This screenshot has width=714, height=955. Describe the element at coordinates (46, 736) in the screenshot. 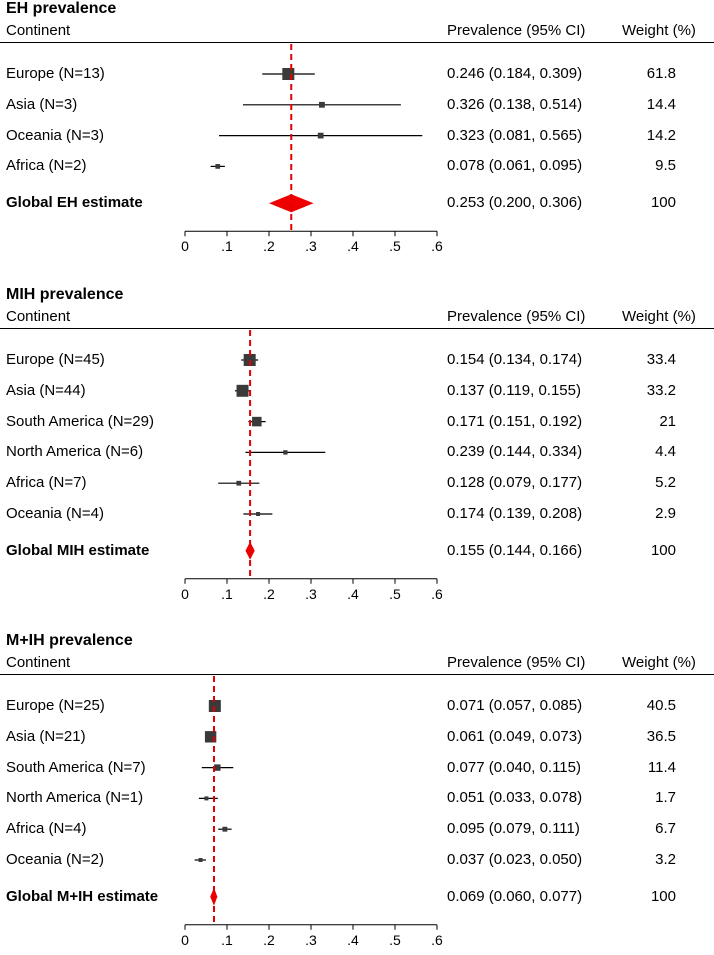

I see `row-label: Asia (N=21)` at that location.